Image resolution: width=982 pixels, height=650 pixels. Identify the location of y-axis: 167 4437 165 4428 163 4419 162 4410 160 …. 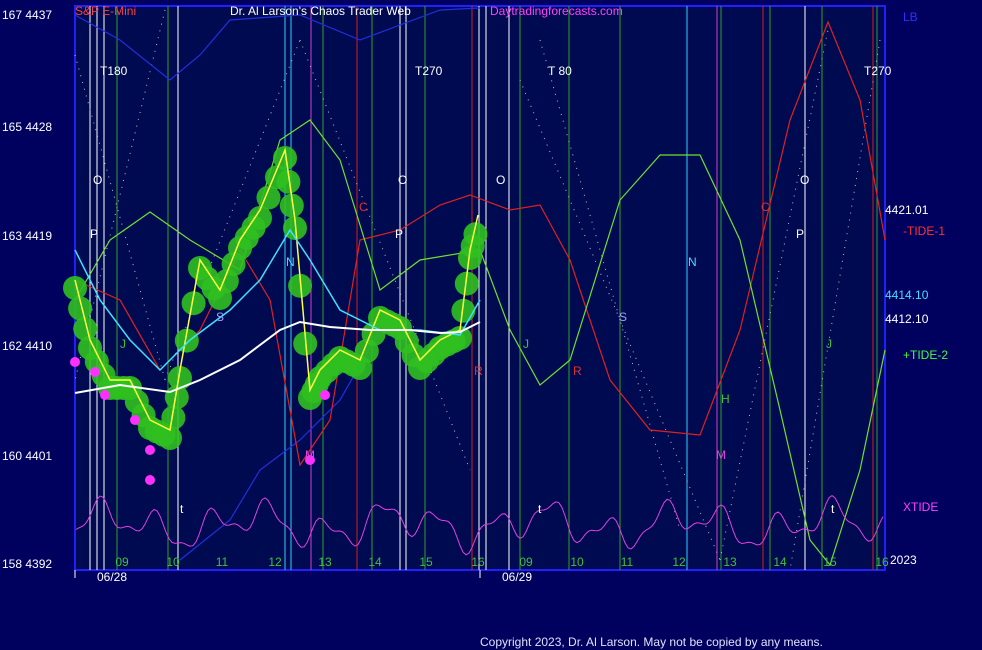
(27, 289).